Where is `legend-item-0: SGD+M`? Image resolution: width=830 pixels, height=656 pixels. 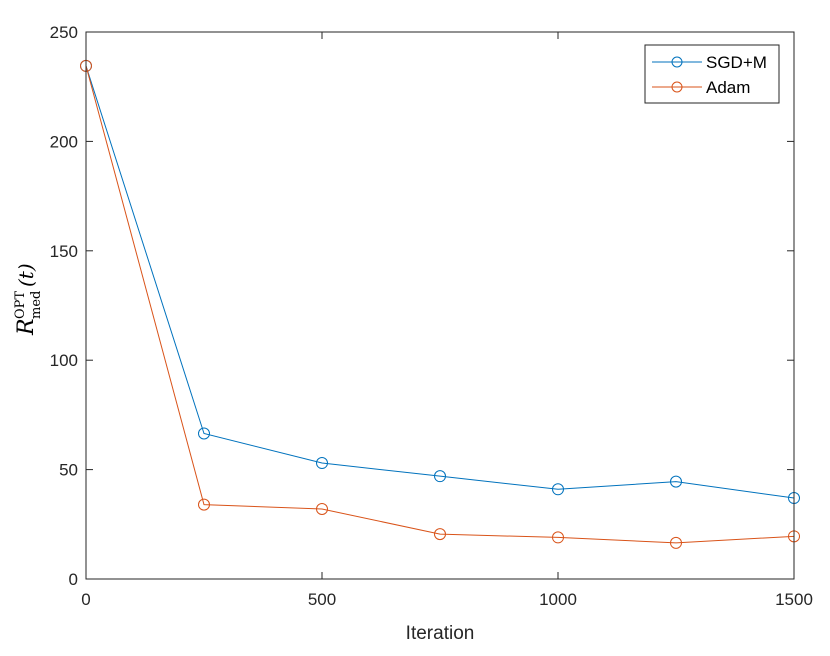
legend-item-0: SGD+M is located at coordinates (709, 62).